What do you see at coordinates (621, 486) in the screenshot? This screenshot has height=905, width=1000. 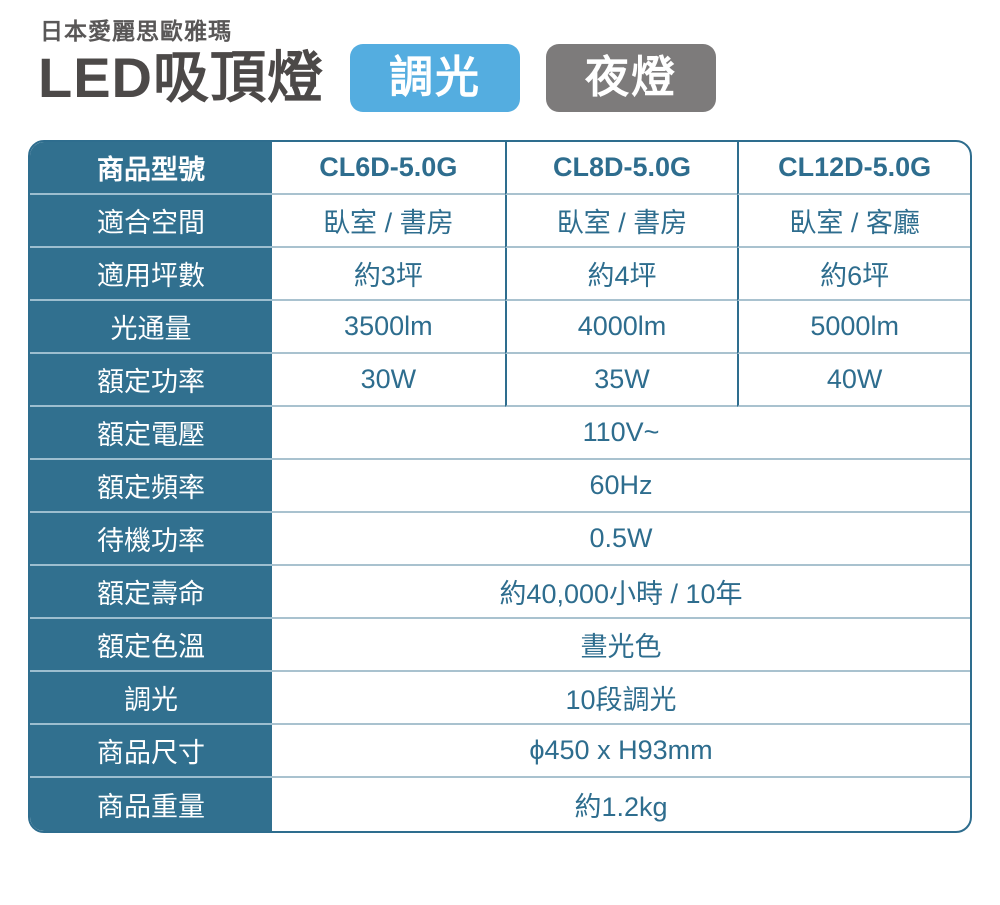 I see `spec-value-cell: 60Hz` at bounding box center [621, 486].